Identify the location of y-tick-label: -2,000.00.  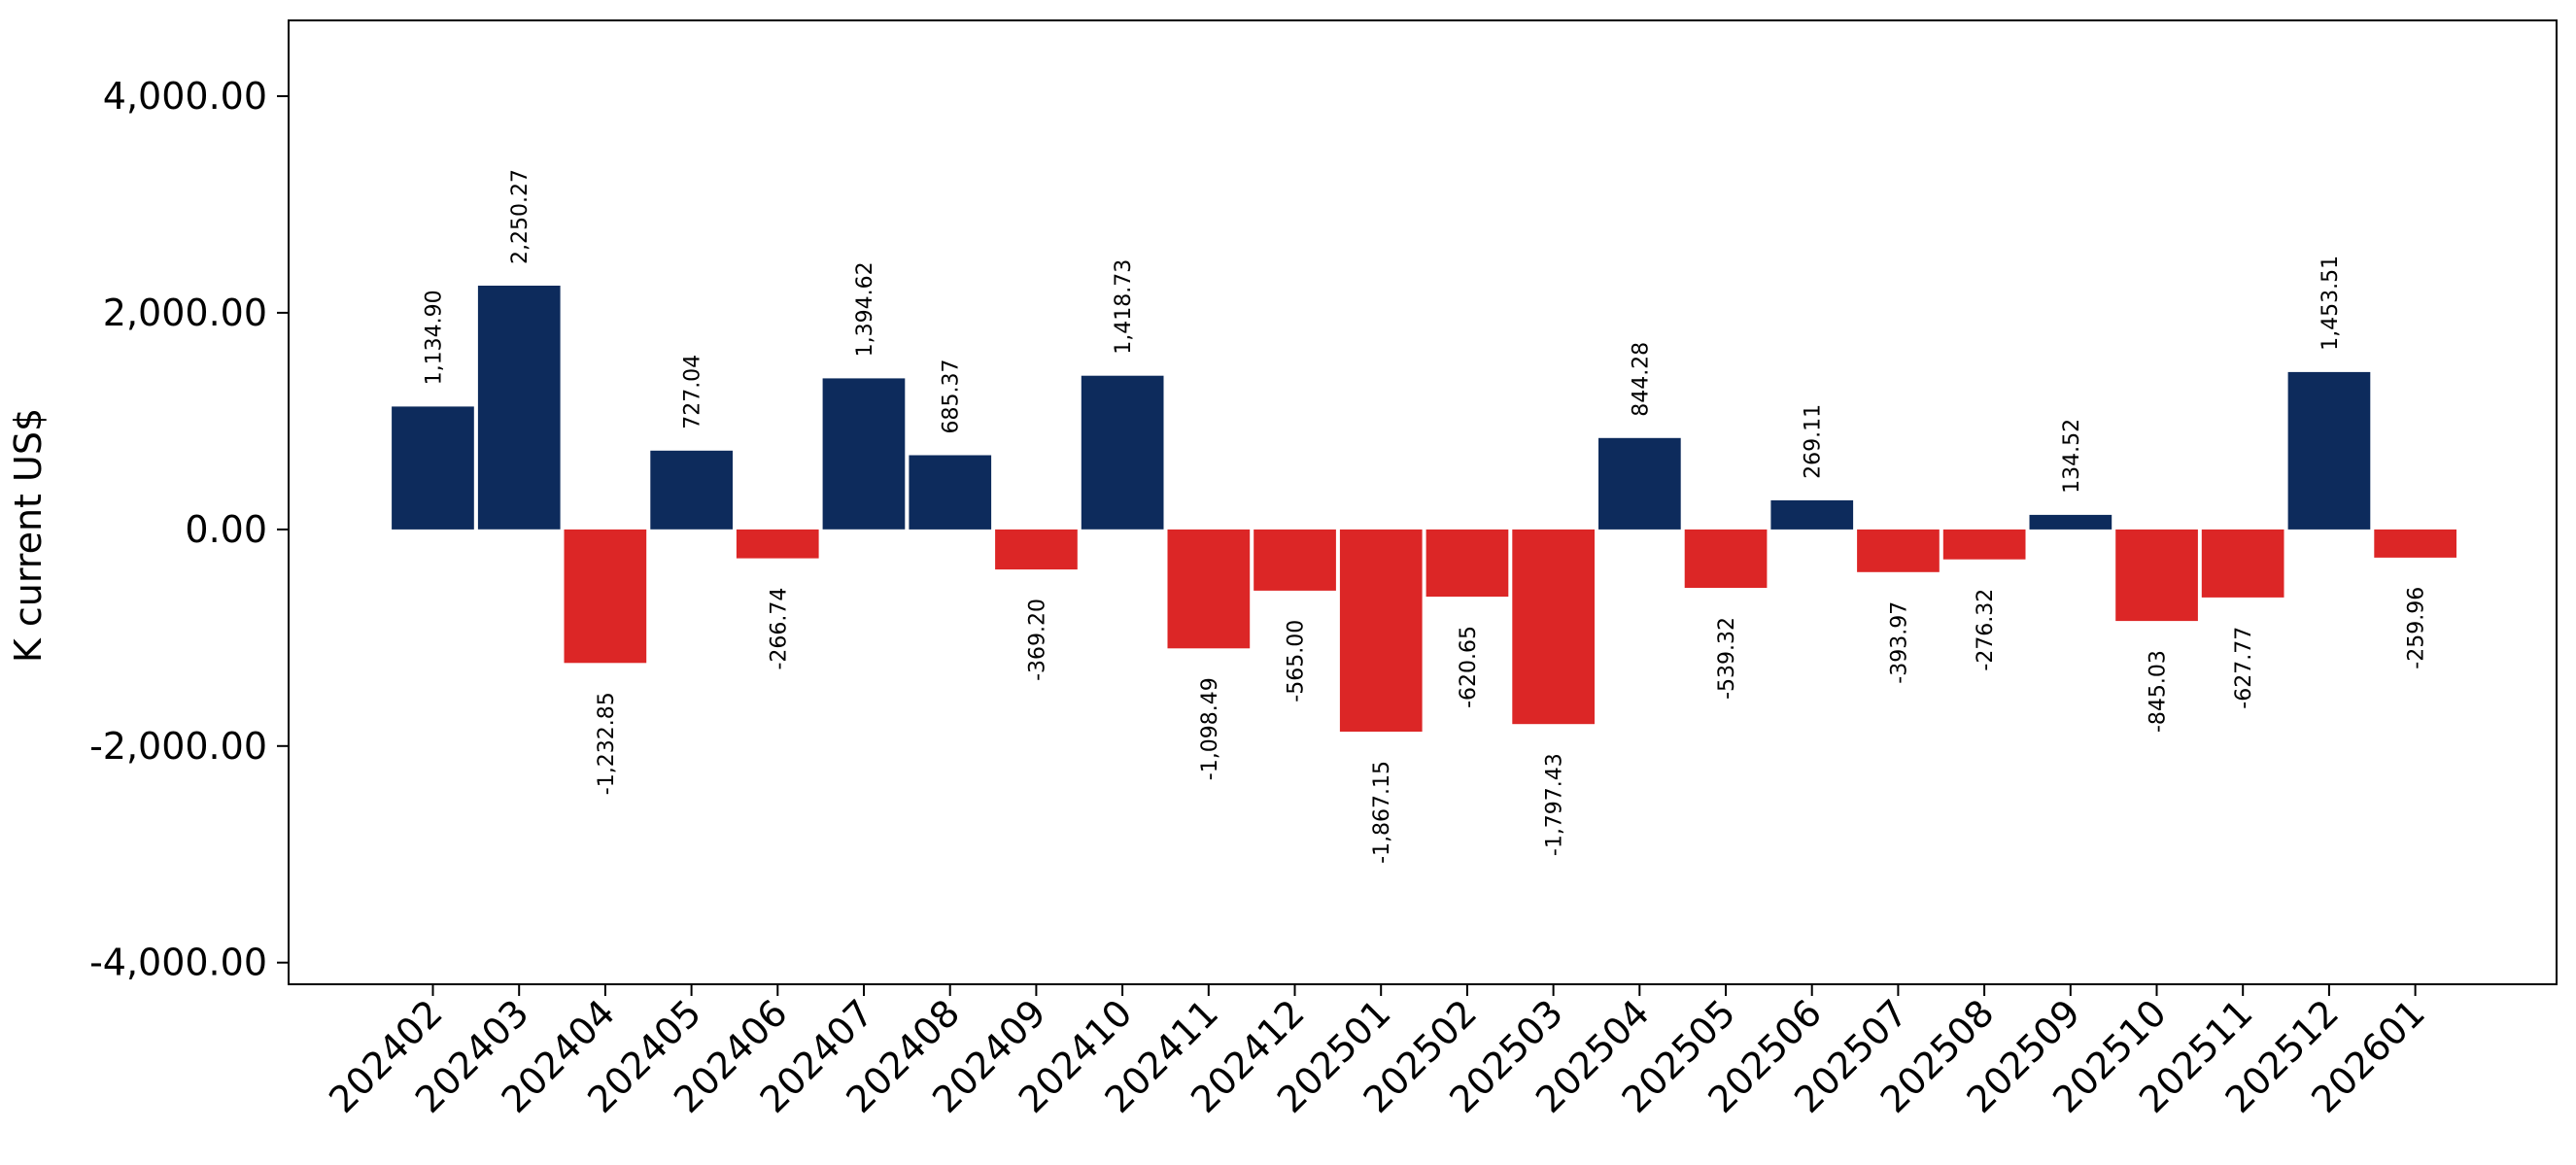
(178, 746).